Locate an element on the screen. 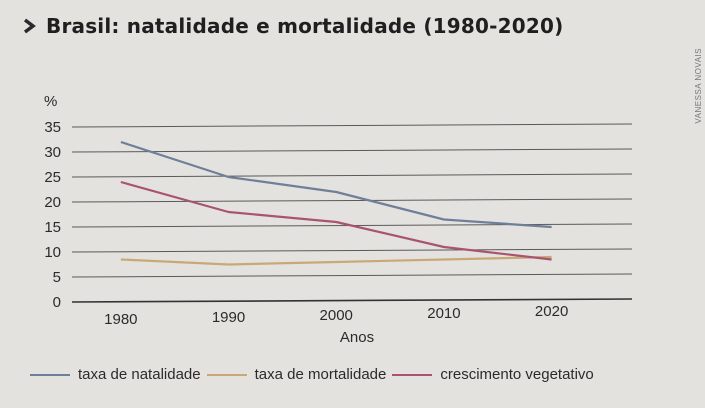  chevron-right-icon is located at coordinates (29, 26).